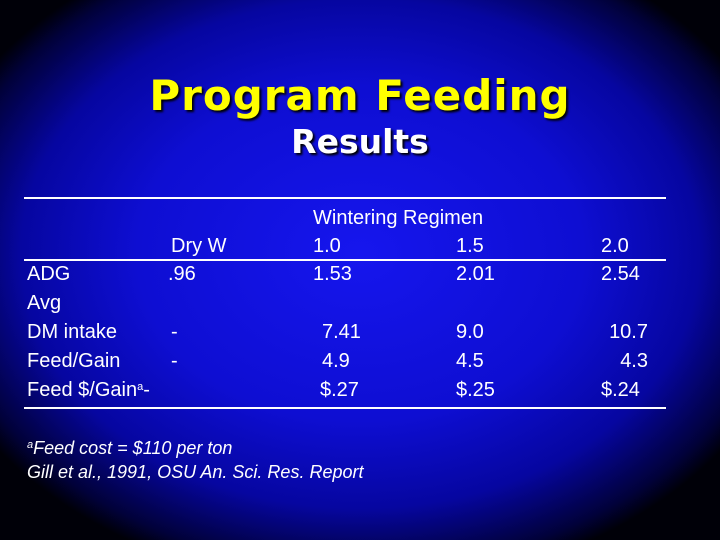 This screenshot has width=720, height=540. Describe the element at coordinates (470, 332) in the screenshot. I see `cell-dm-1-5: 9.0` at that location.